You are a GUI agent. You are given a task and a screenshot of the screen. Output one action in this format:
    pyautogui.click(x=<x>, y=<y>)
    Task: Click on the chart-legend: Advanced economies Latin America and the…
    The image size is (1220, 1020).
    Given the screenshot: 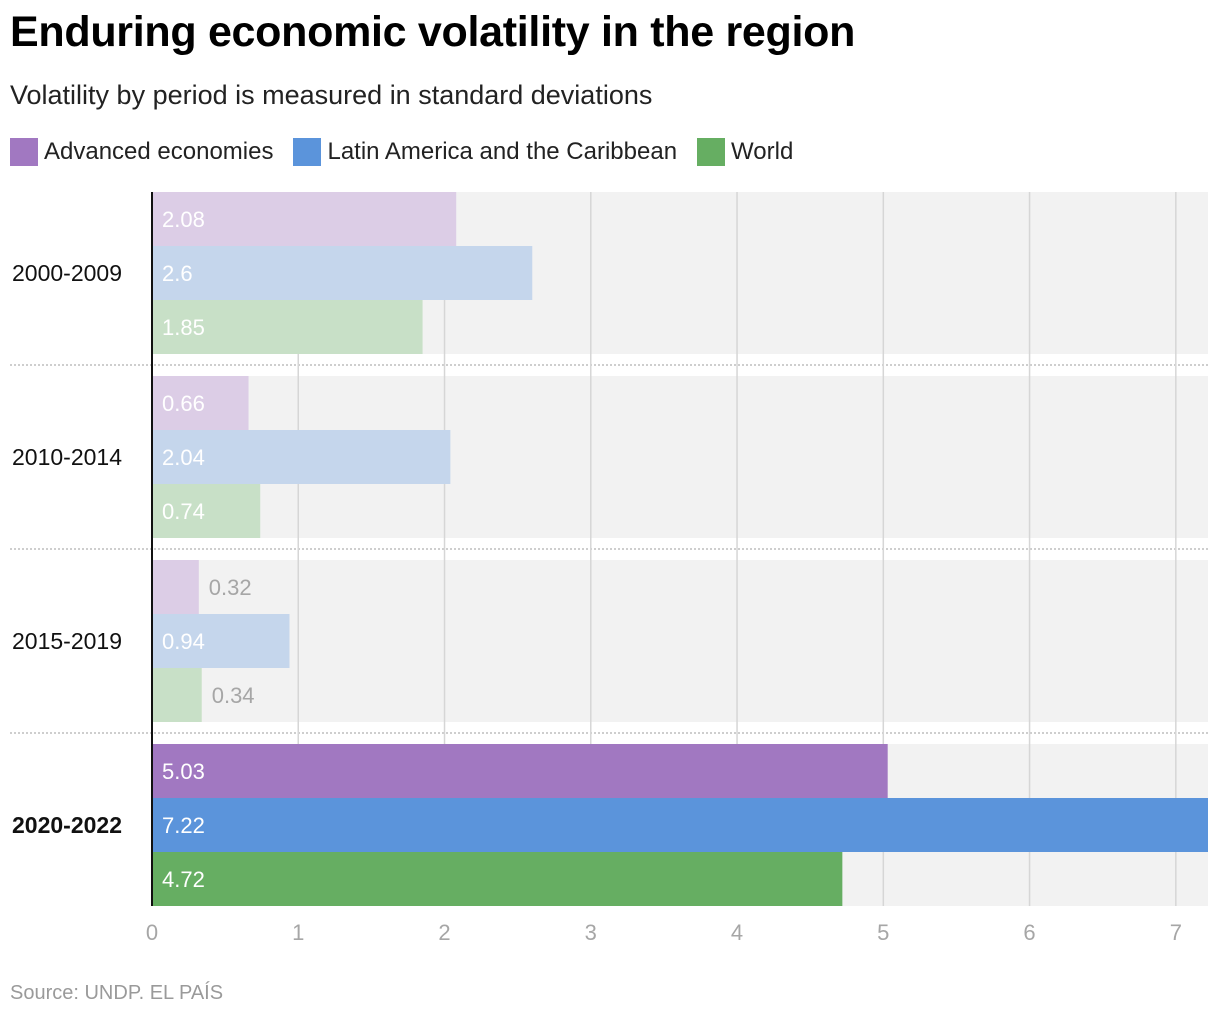 What is the action you would take?
    pyautogui.click(x=411, y=152)
    